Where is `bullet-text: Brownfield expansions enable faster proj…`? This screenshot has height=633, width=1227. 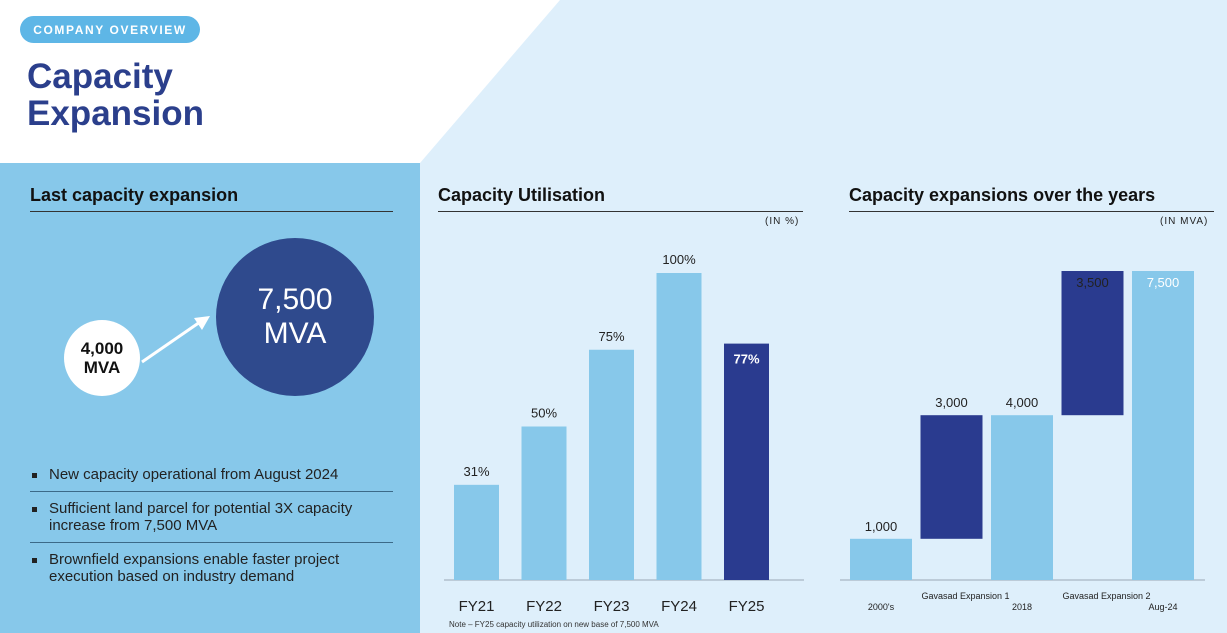 bullet-text: Brownfield expansions enable faster proj… is located at coordinates (194, 568).